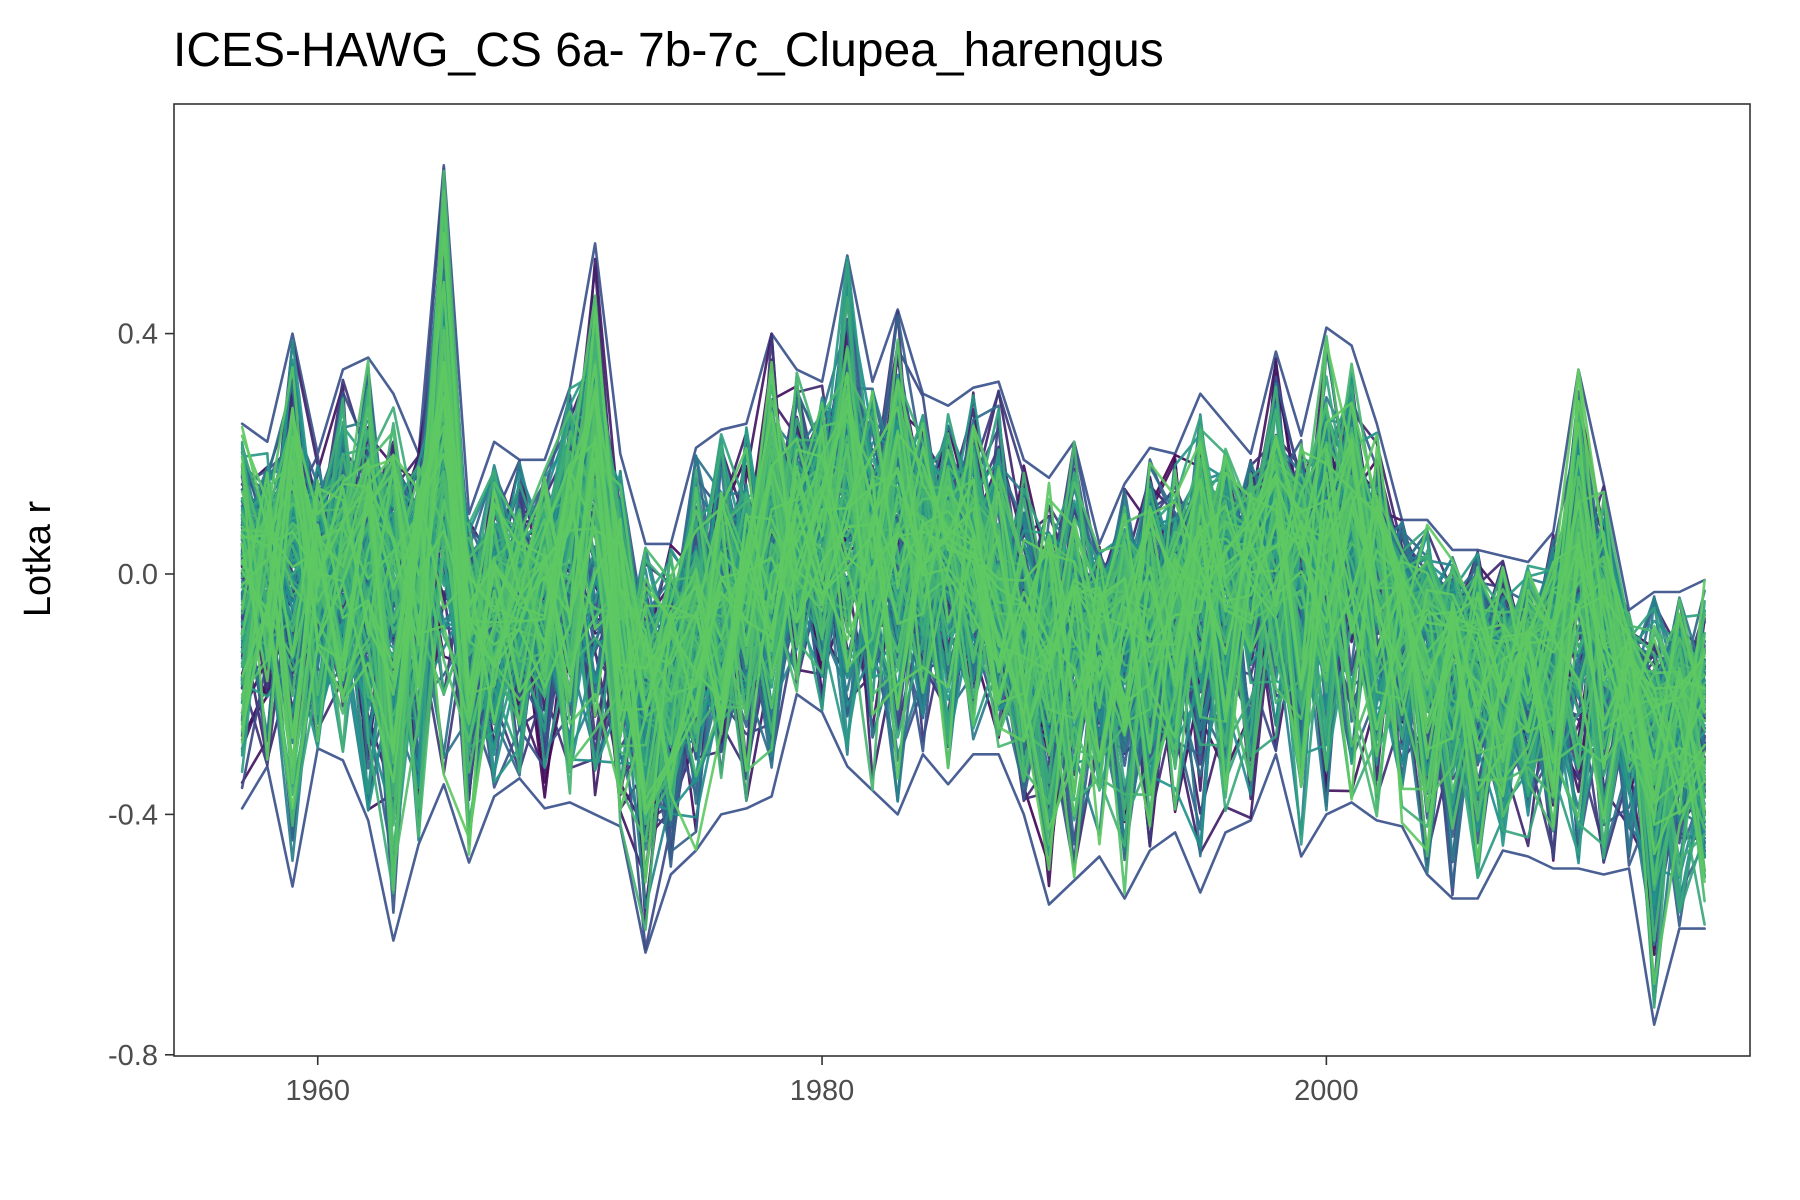 The width and height of the screenshot is (1800, 1200). I want to click on y-tick-label: 0.0, so click(138, 575).